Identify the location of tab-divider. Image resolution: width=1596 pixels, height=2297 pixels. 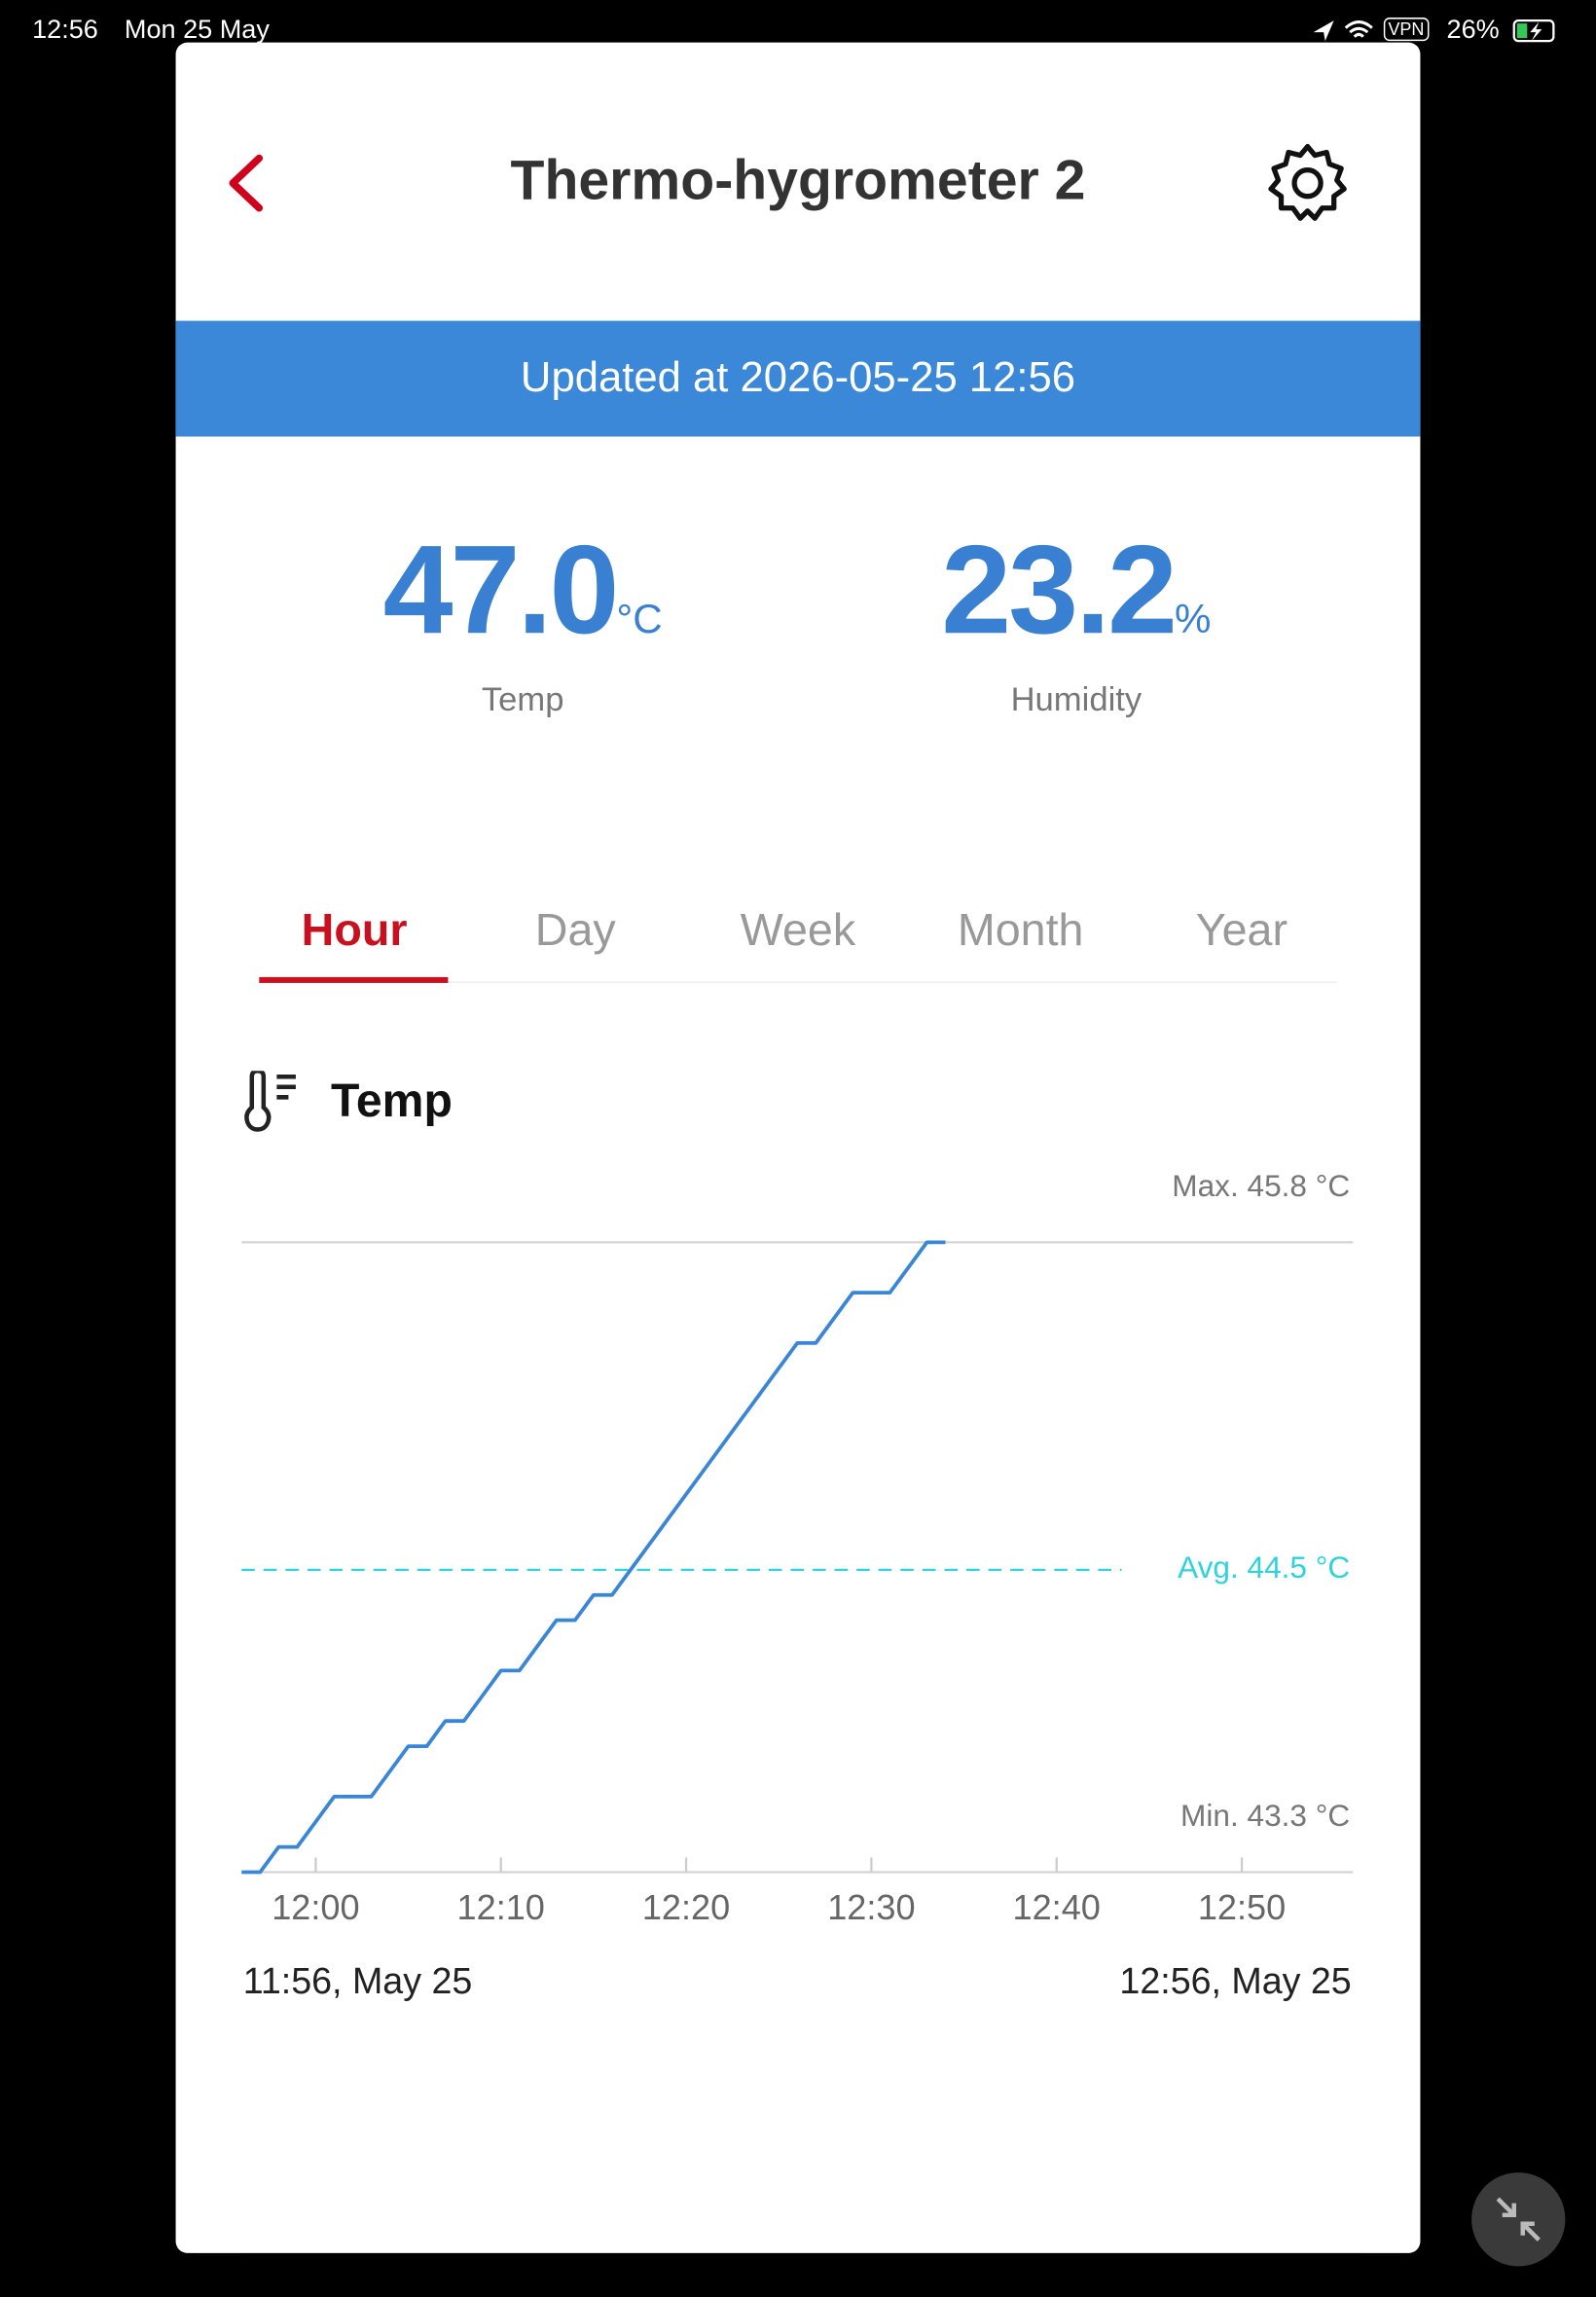
(798, 982).